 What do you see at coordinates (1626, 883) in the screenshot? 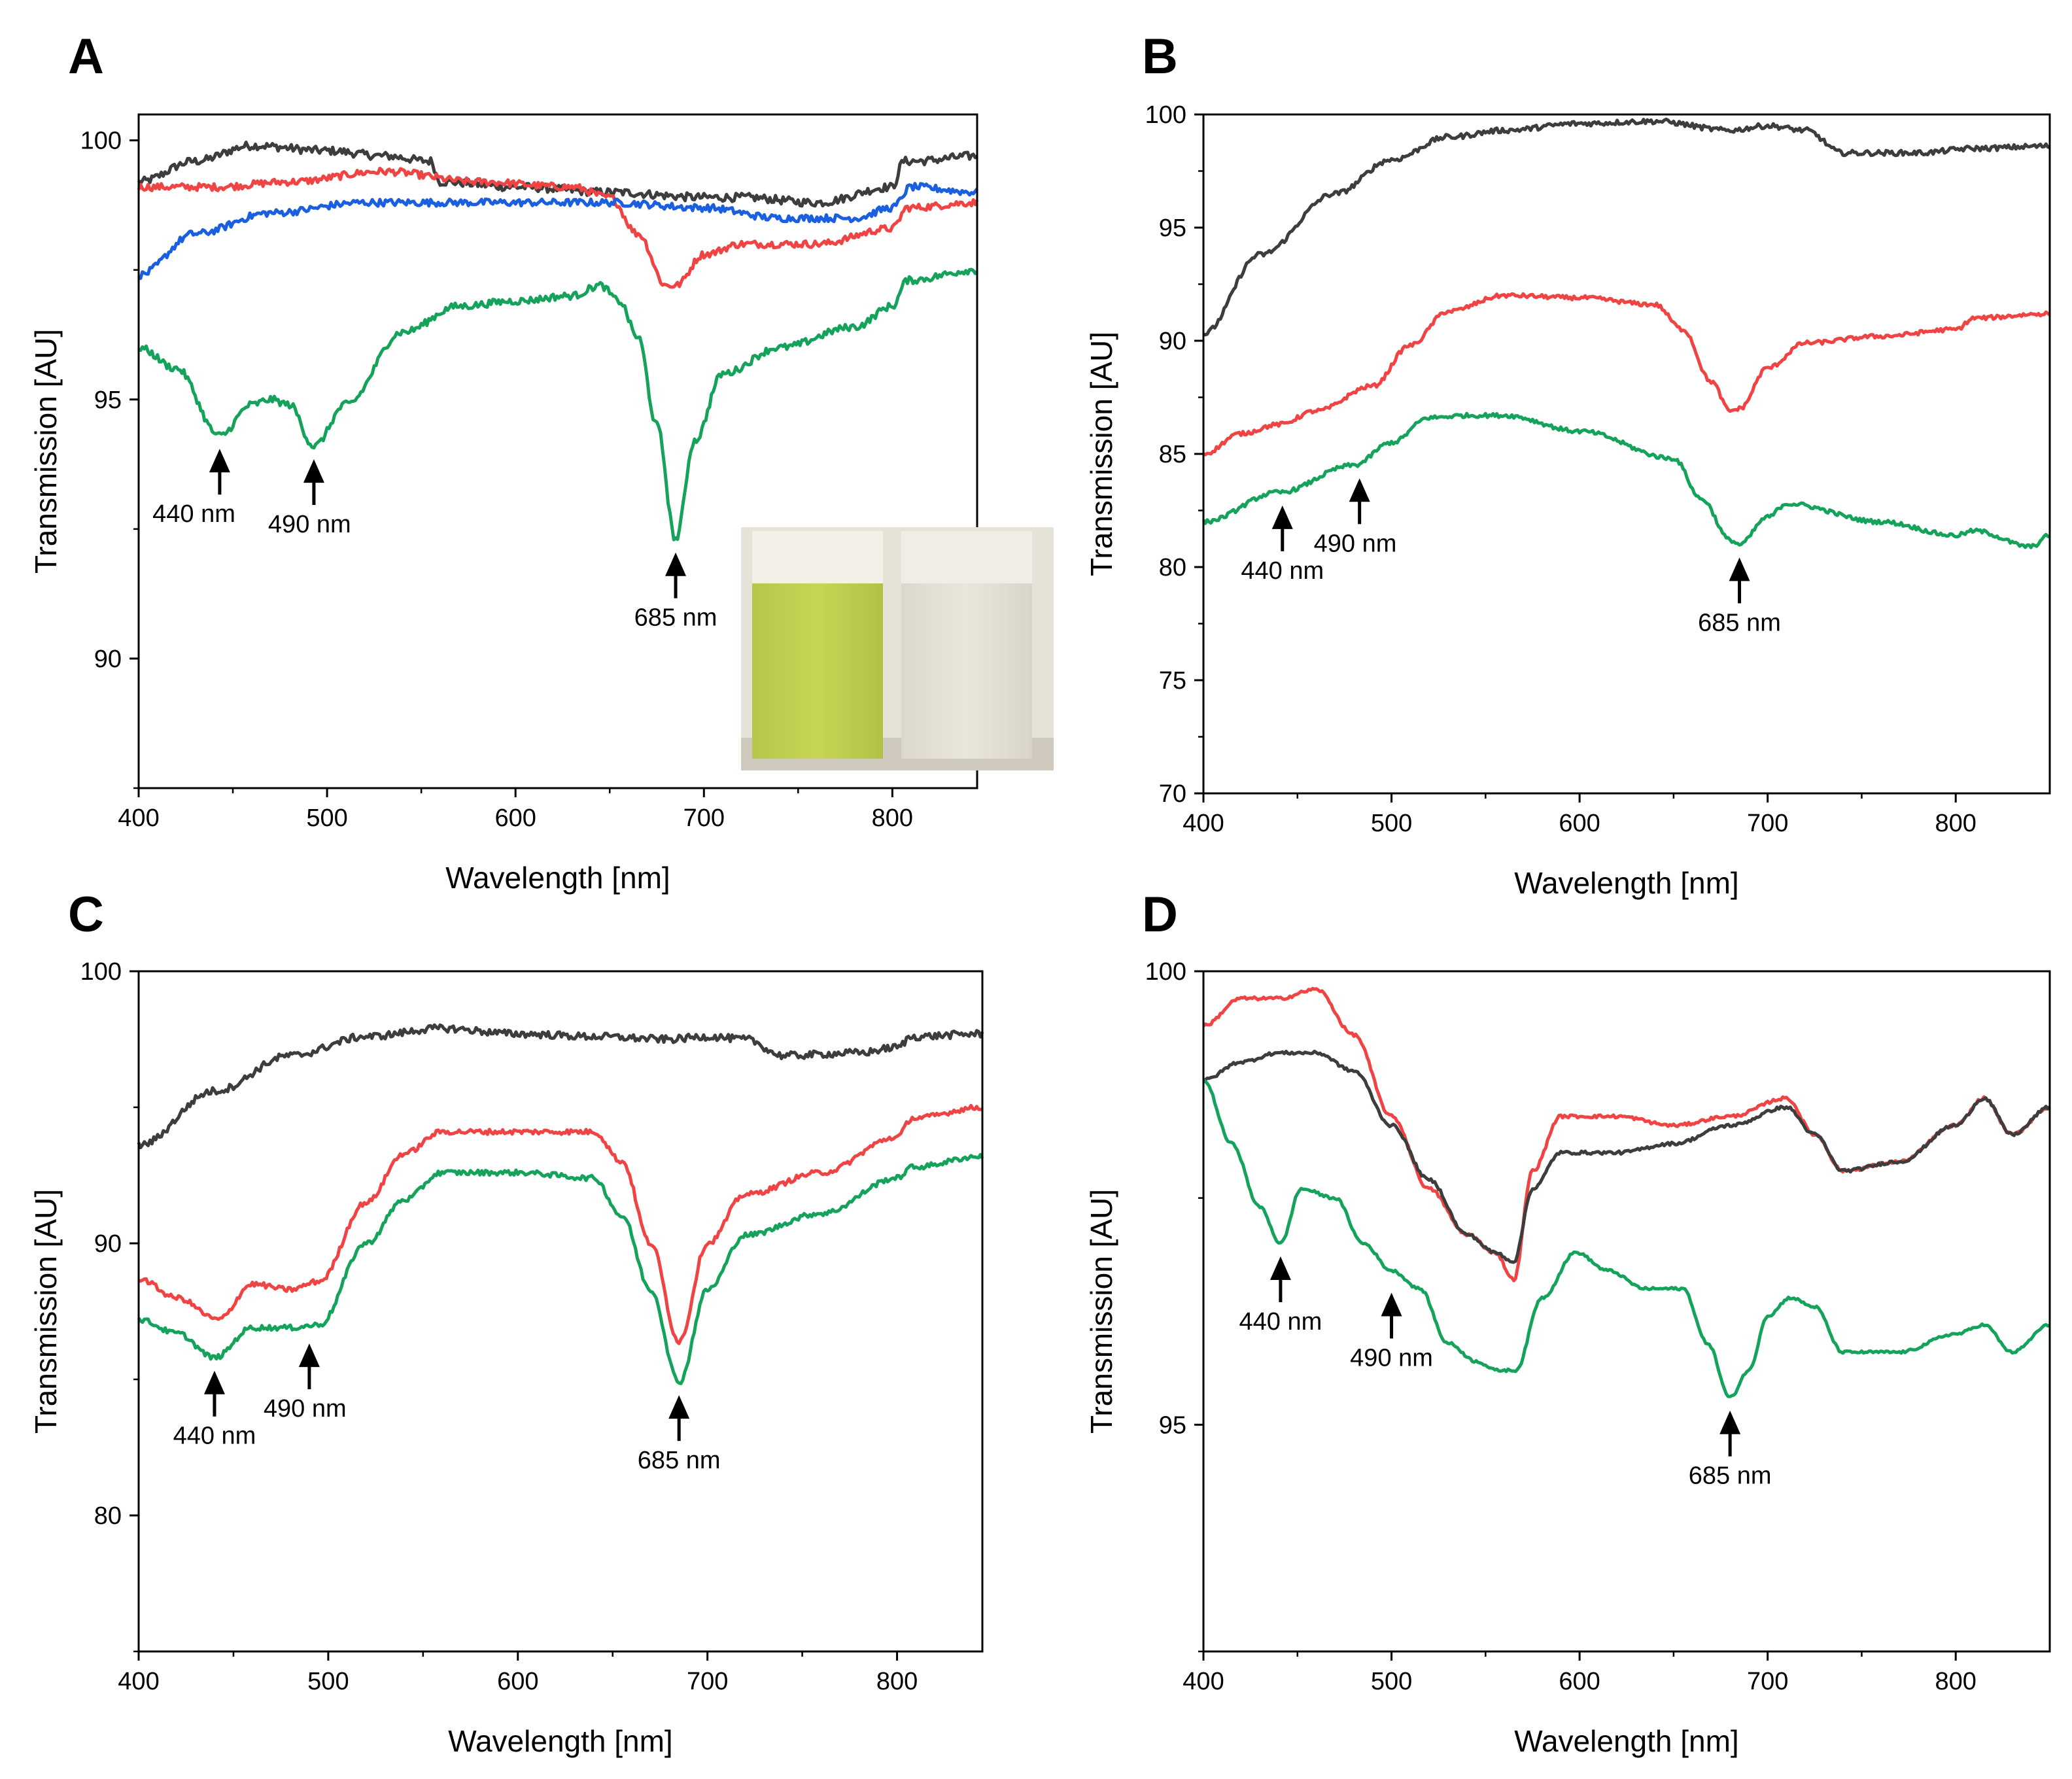
I see `panel-b-xlabel: Wavelength [nm]` at bounding box center [1626, 883].